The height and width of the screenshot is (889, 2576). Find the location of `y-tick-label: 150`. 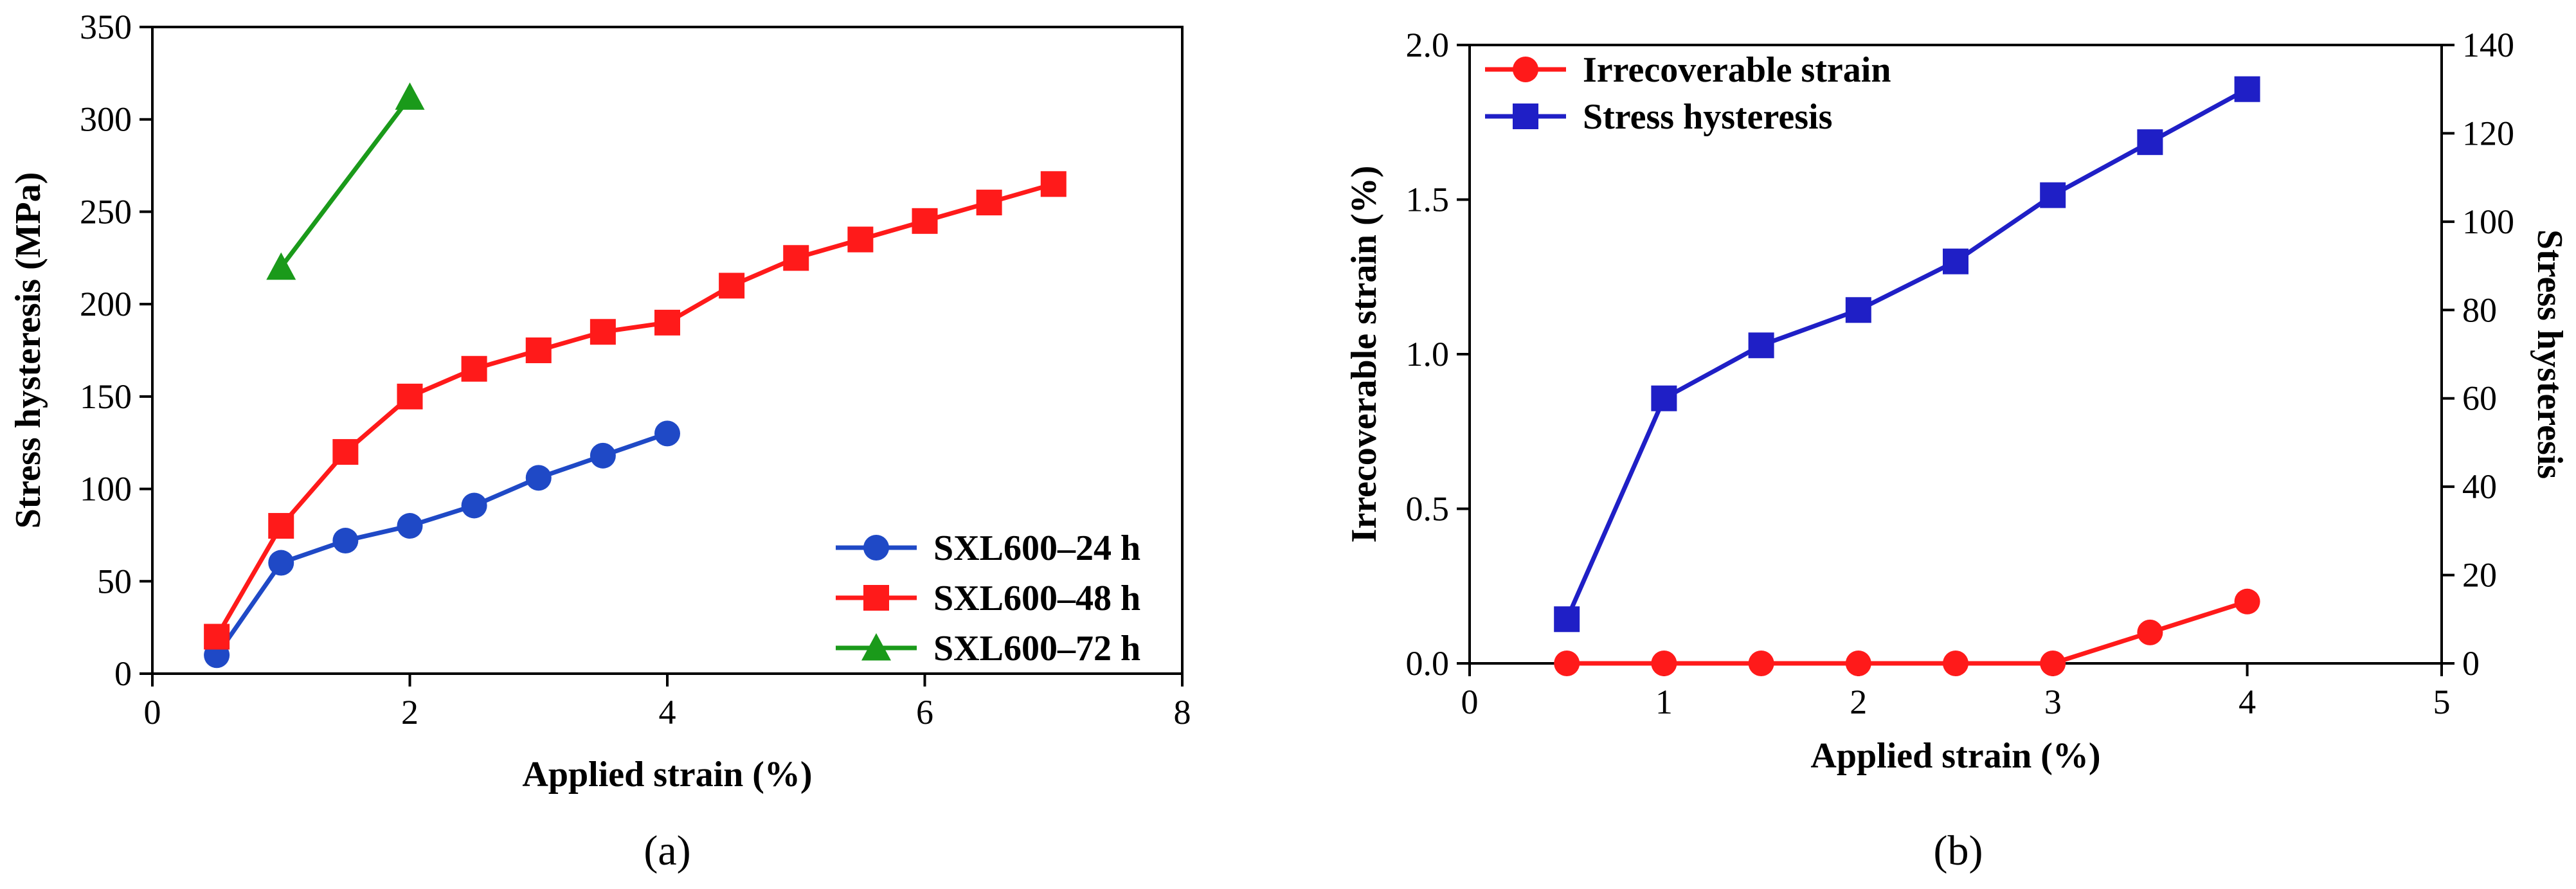

y-tick-label: 150 is located at coordinates (106, 397).